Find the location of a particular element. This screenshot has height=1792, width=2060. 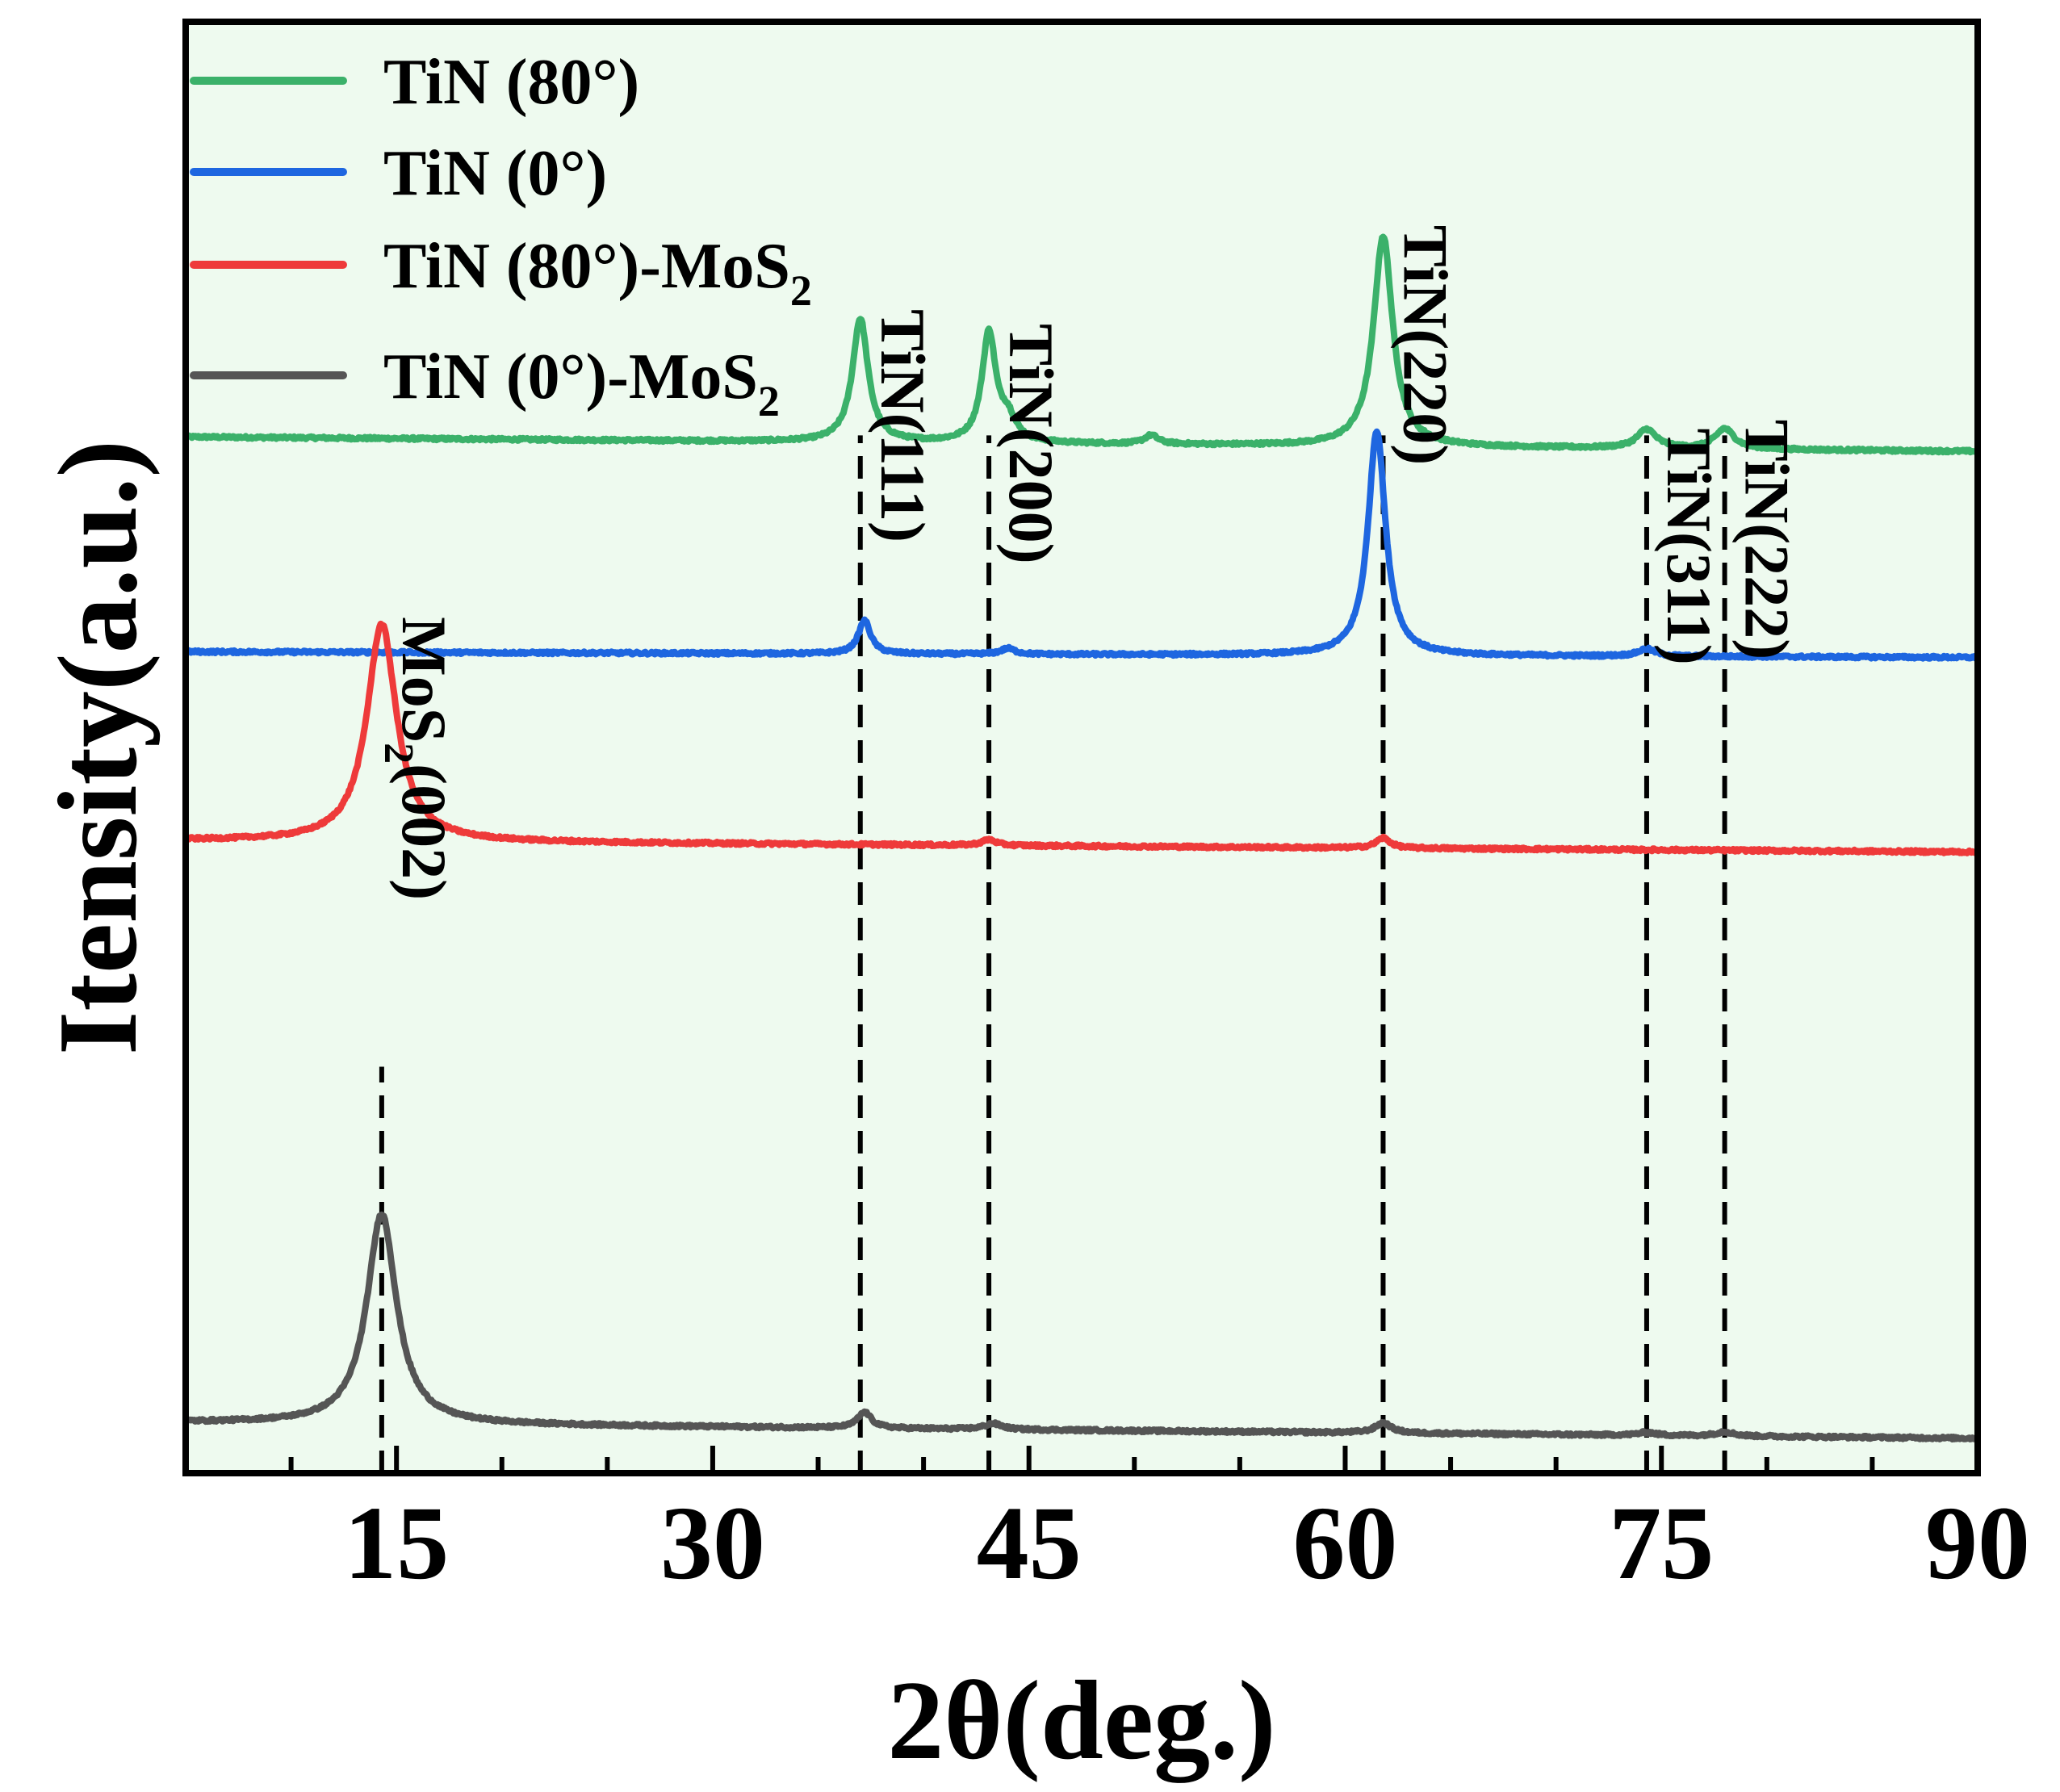

peak-label-sub: 2 is located at coordinates (398, 753).